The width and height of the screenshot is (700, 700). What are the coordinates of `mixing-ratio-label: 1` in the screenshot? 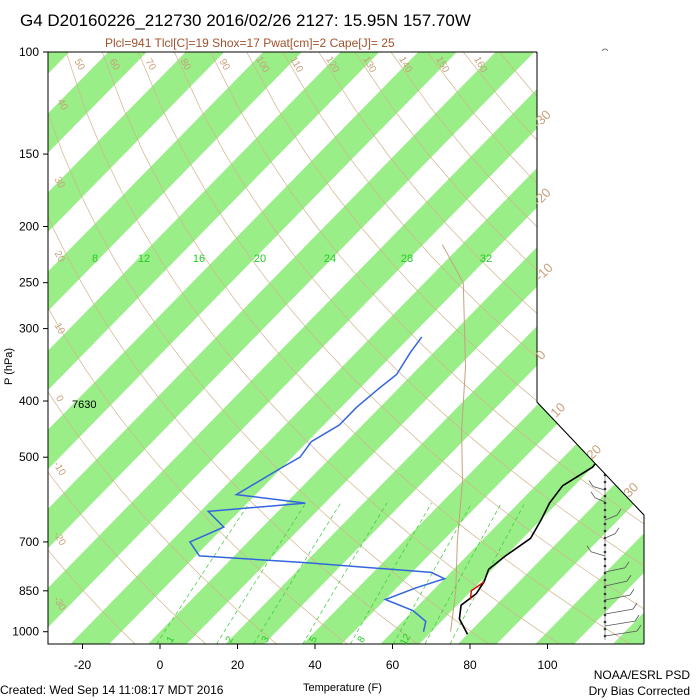 It's located at (171, 639).